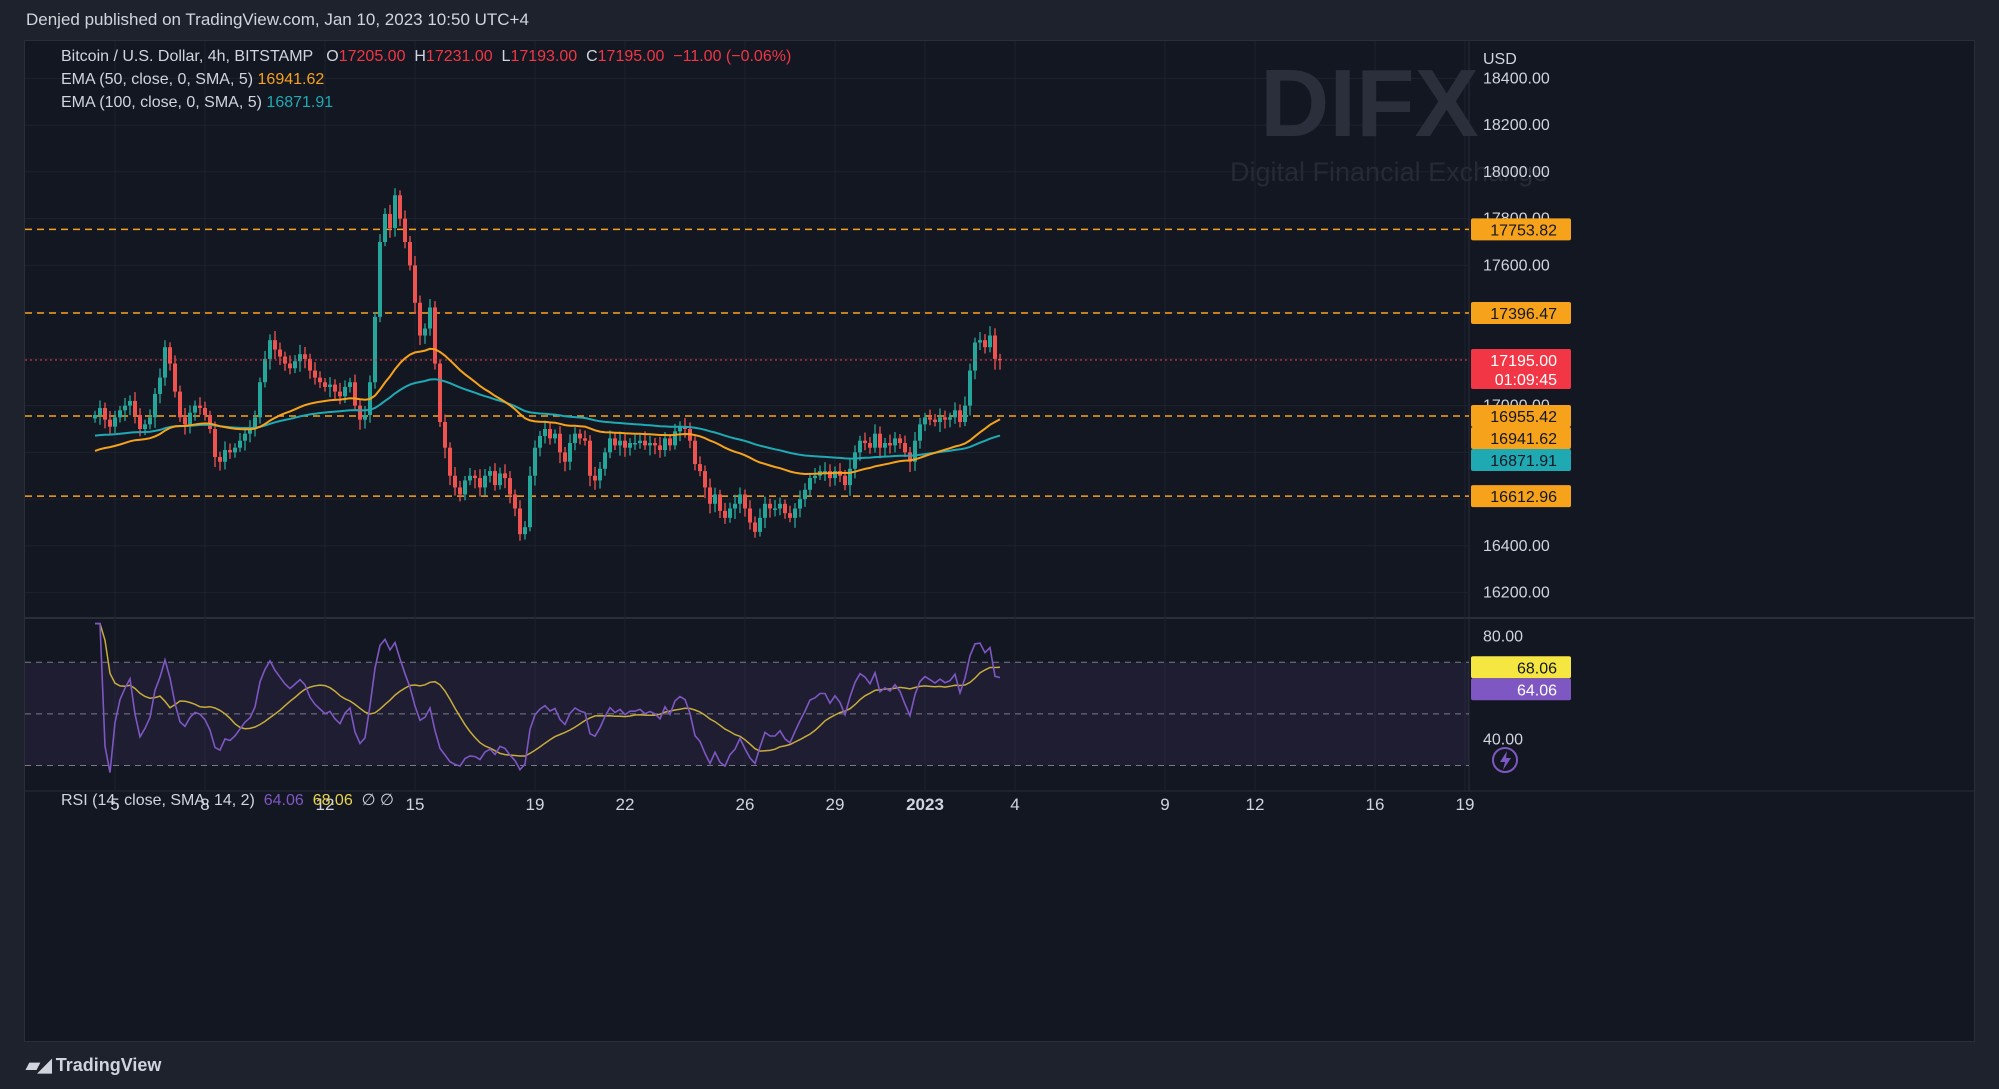  Describe the element at coordinates (732, 56) in the screenshot. I see `change-value: −11.00 (−0.06%)` at that location.